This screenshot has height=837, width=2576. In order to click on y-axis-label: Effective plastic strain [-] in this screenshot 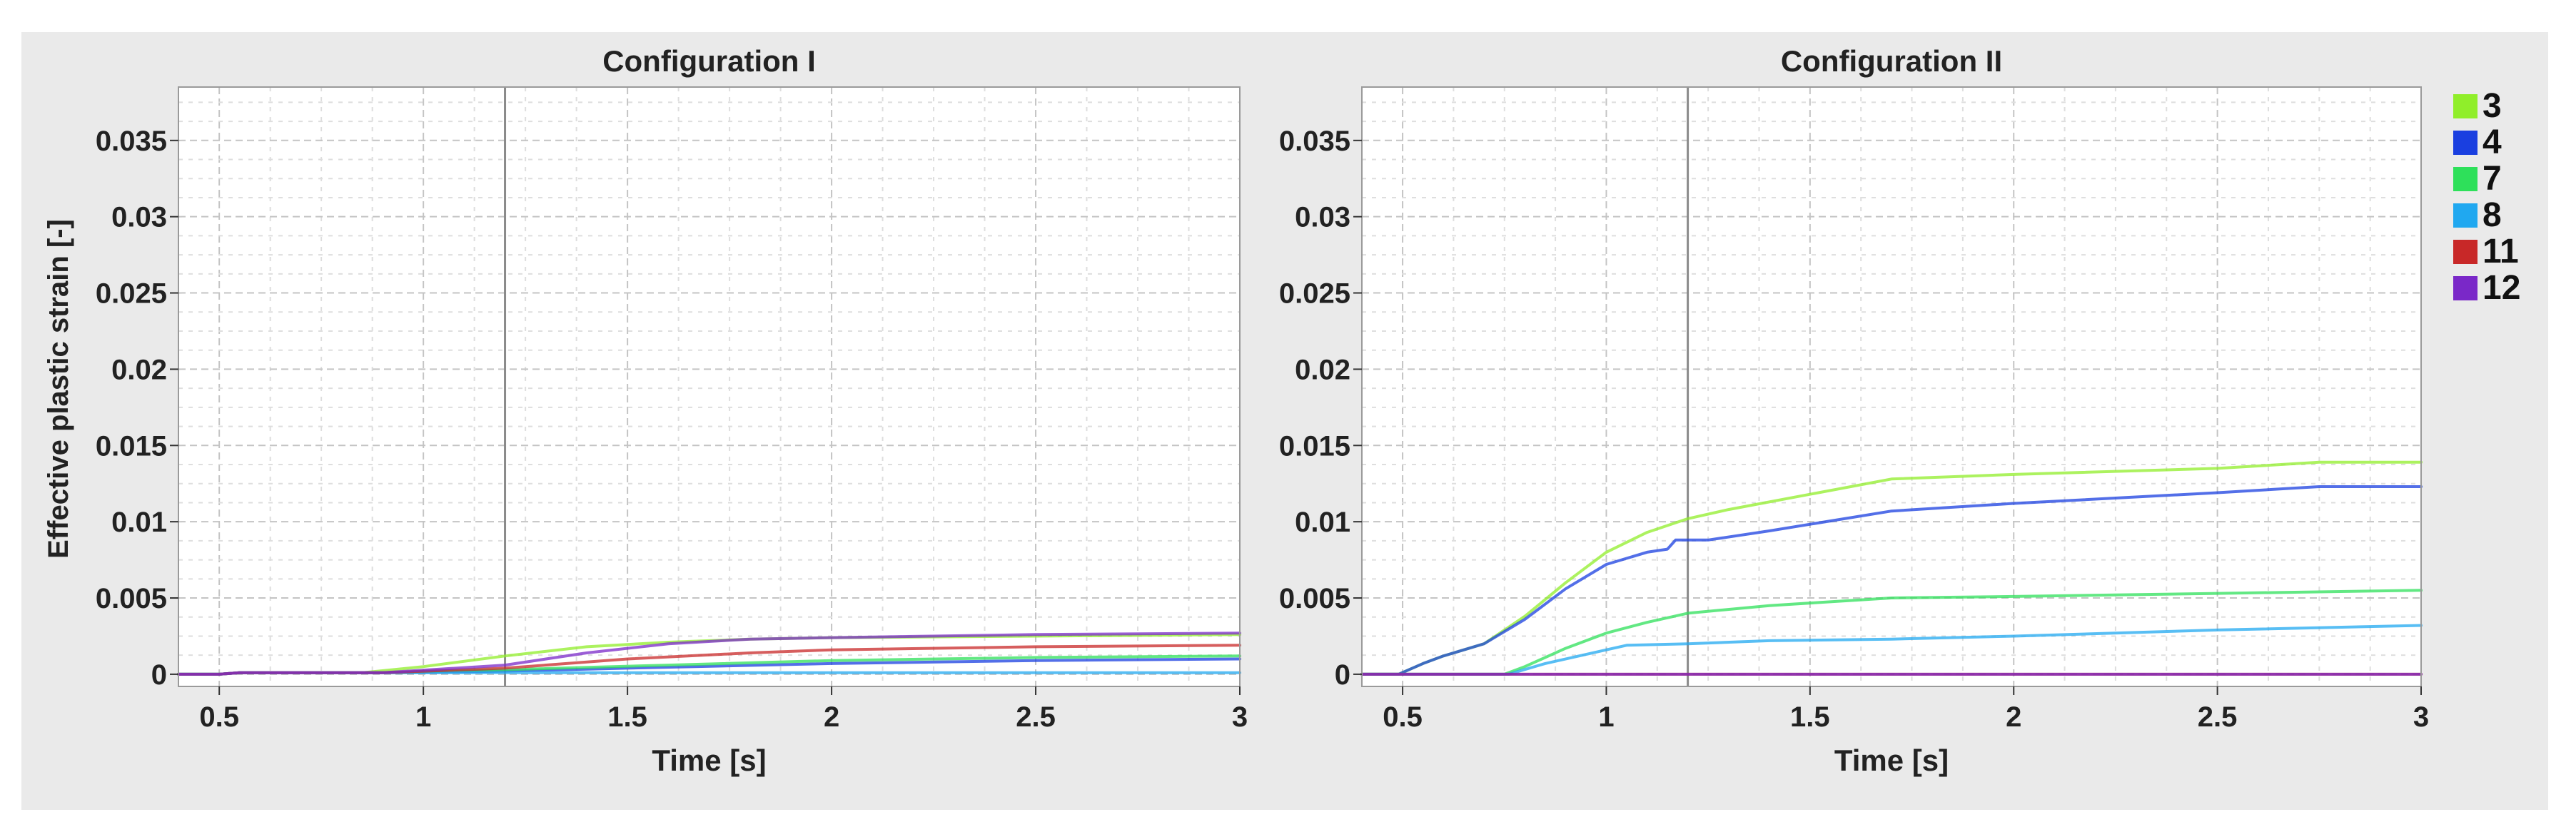, I will do `click(58, 389)`.